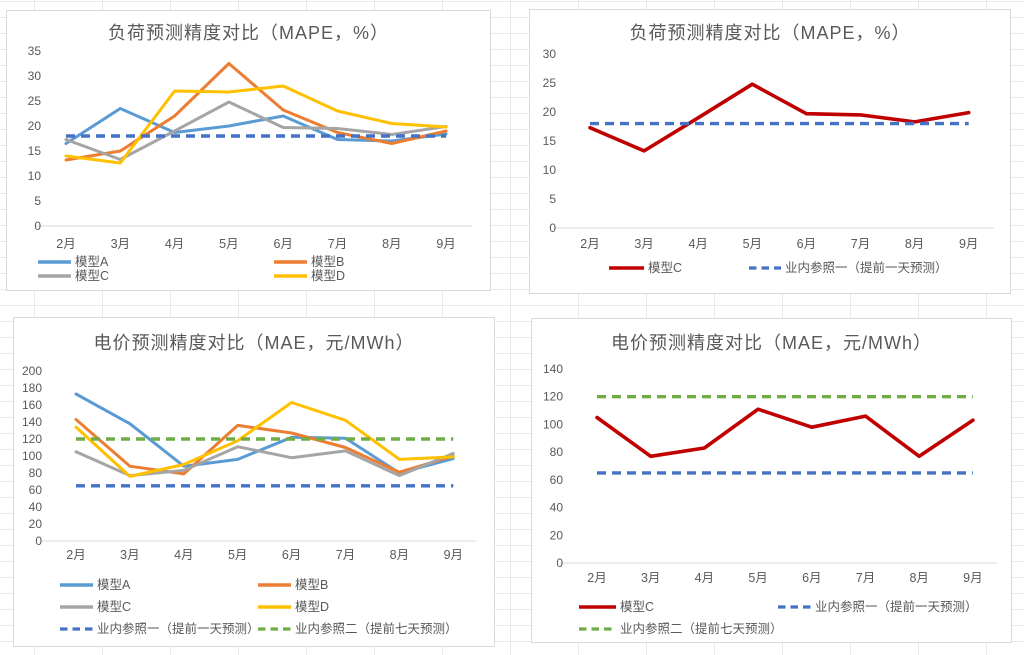 The width and height of the screenshot is (1024, 655). Describe the element at coordinates (254, 343) in the screenshot. I see `chart-title: 电价预测精度对比（MAE，元/MWh）` at that location.